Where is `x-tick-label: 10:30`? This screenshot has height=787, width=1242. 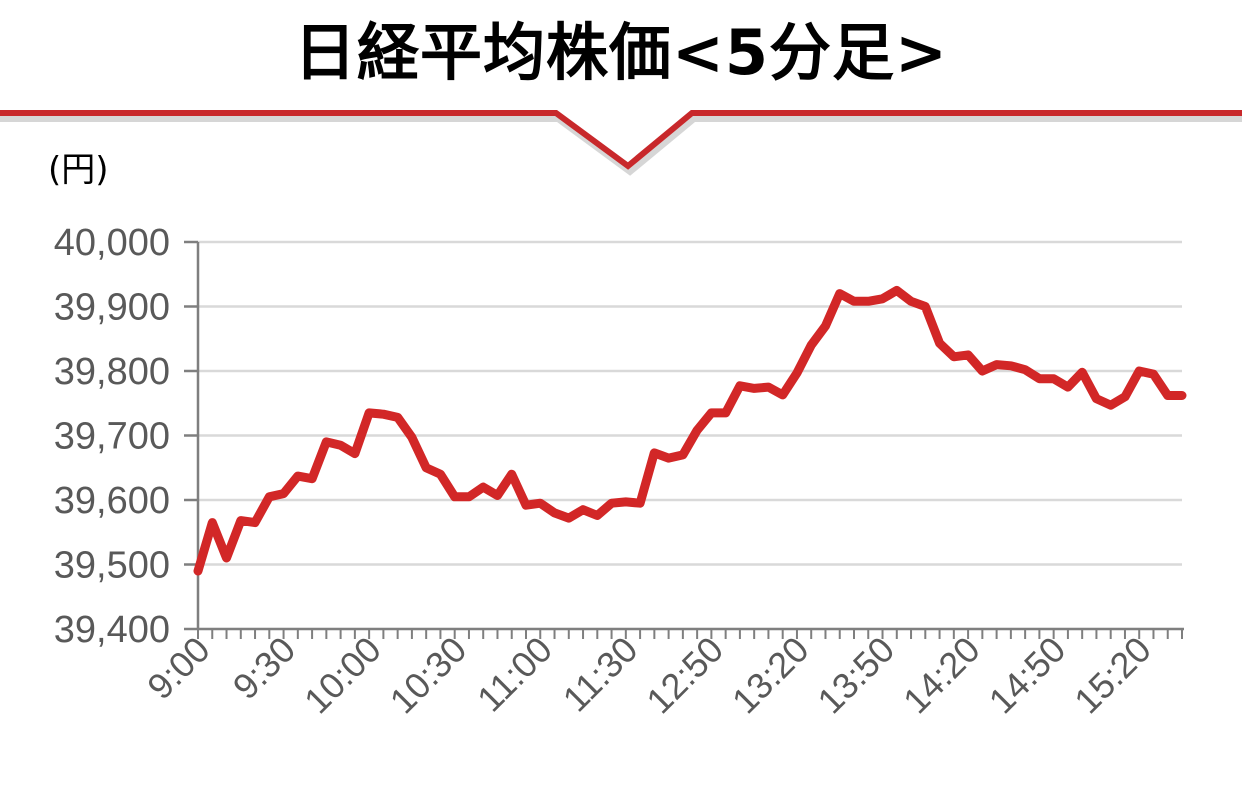
x-tick-label: 10:30 is located at coordinates (428, 675).